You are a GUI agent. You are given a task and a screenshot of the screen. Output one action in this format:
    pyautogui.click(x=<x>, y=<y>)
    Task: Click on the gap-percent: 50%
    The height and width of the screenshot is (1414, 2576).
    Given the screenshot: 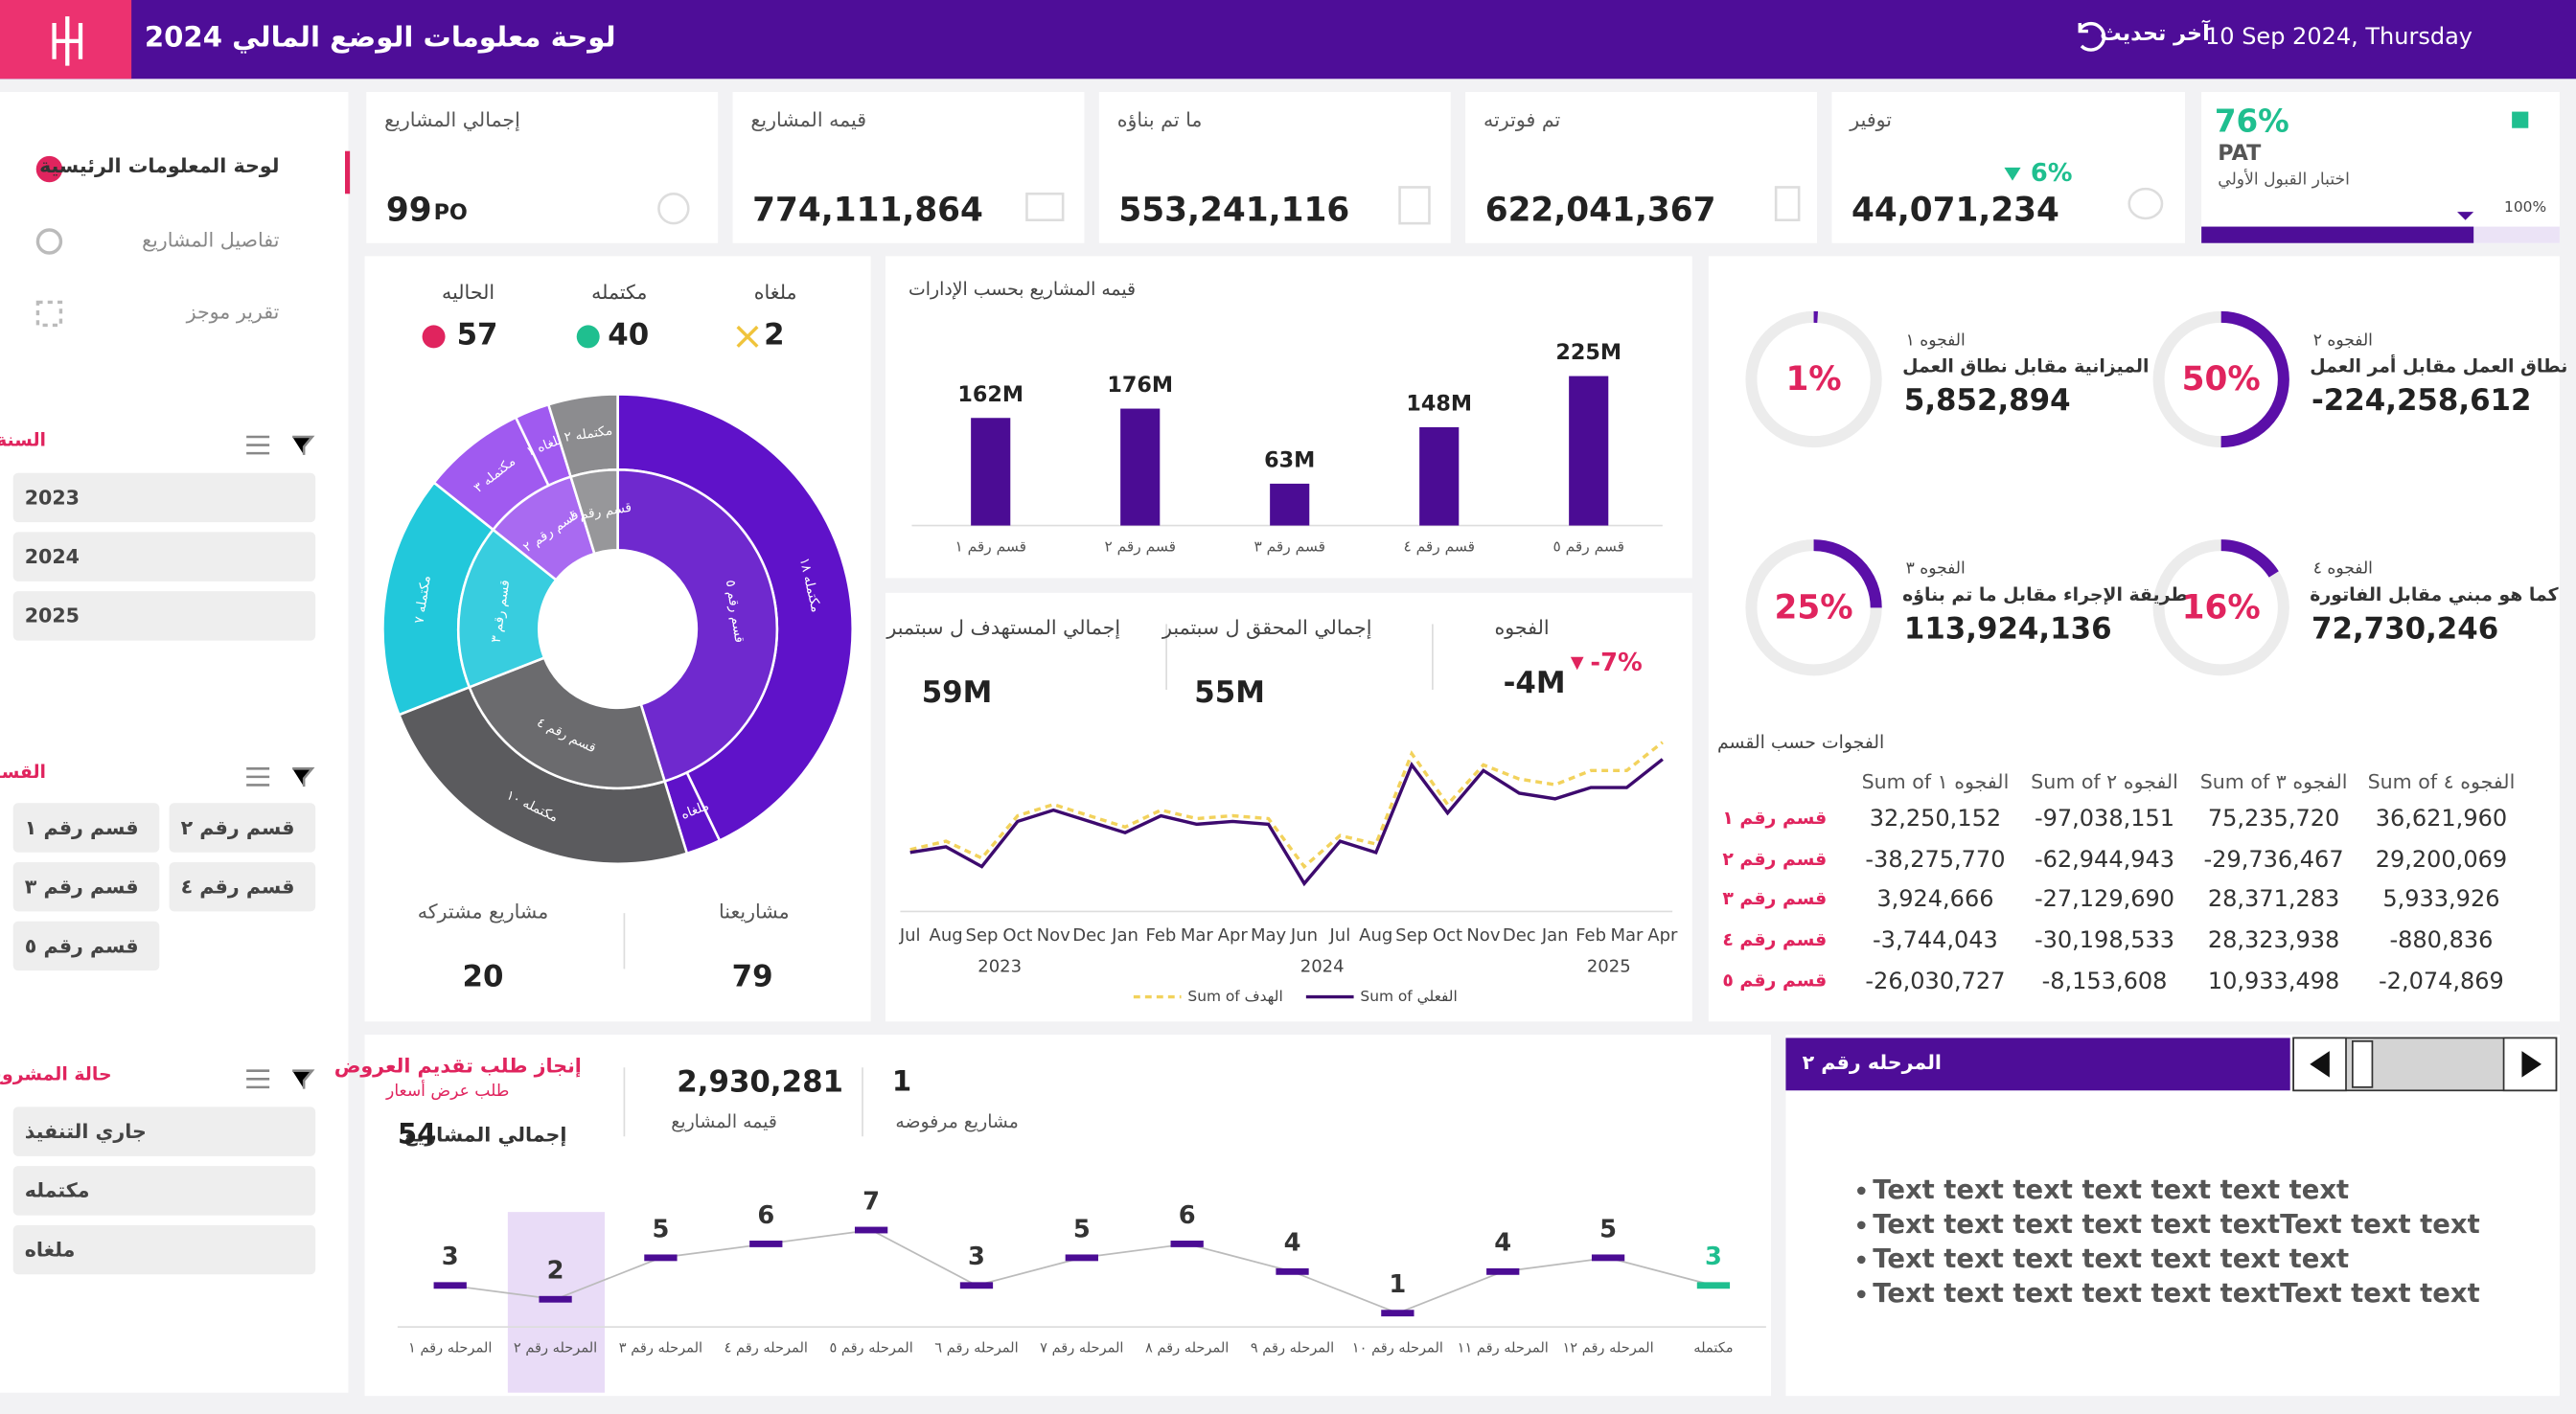 What is the action you would take?
    pyautogui.click(x=2221, y=379)
    